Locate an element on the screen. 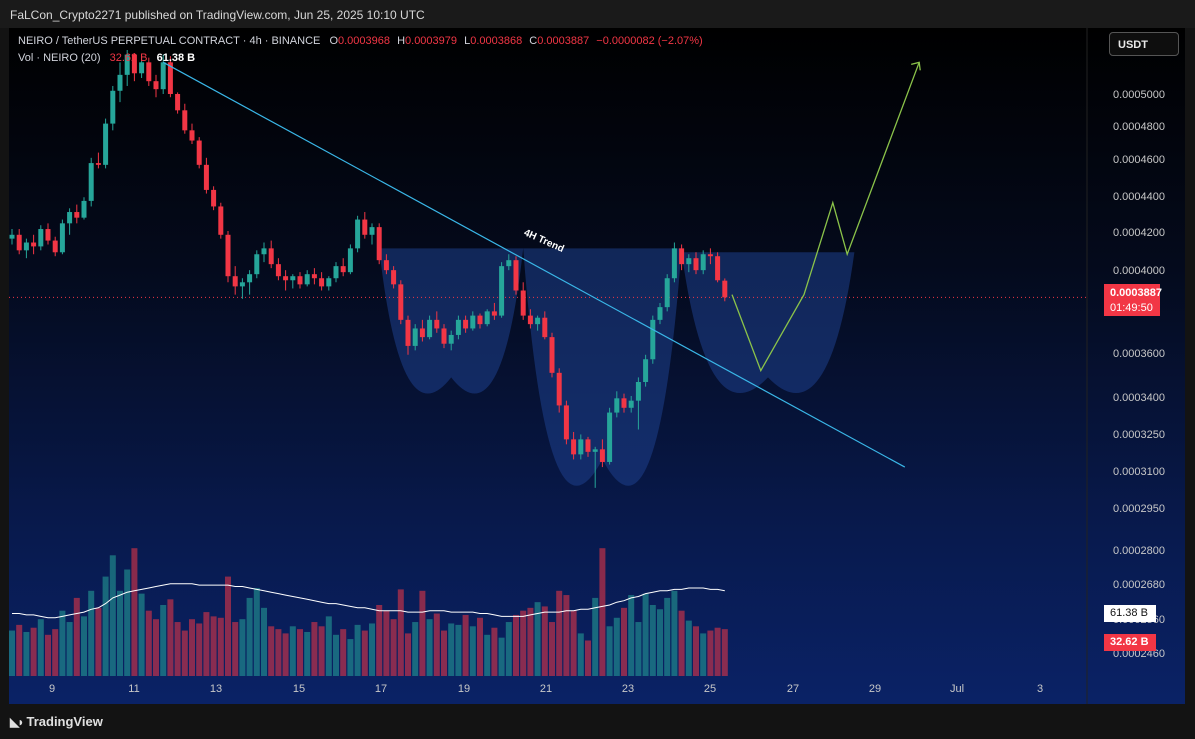 The width and height of the screenshot is (1195, 739). currency-button: USDT is located at coordinates (1144, 44).